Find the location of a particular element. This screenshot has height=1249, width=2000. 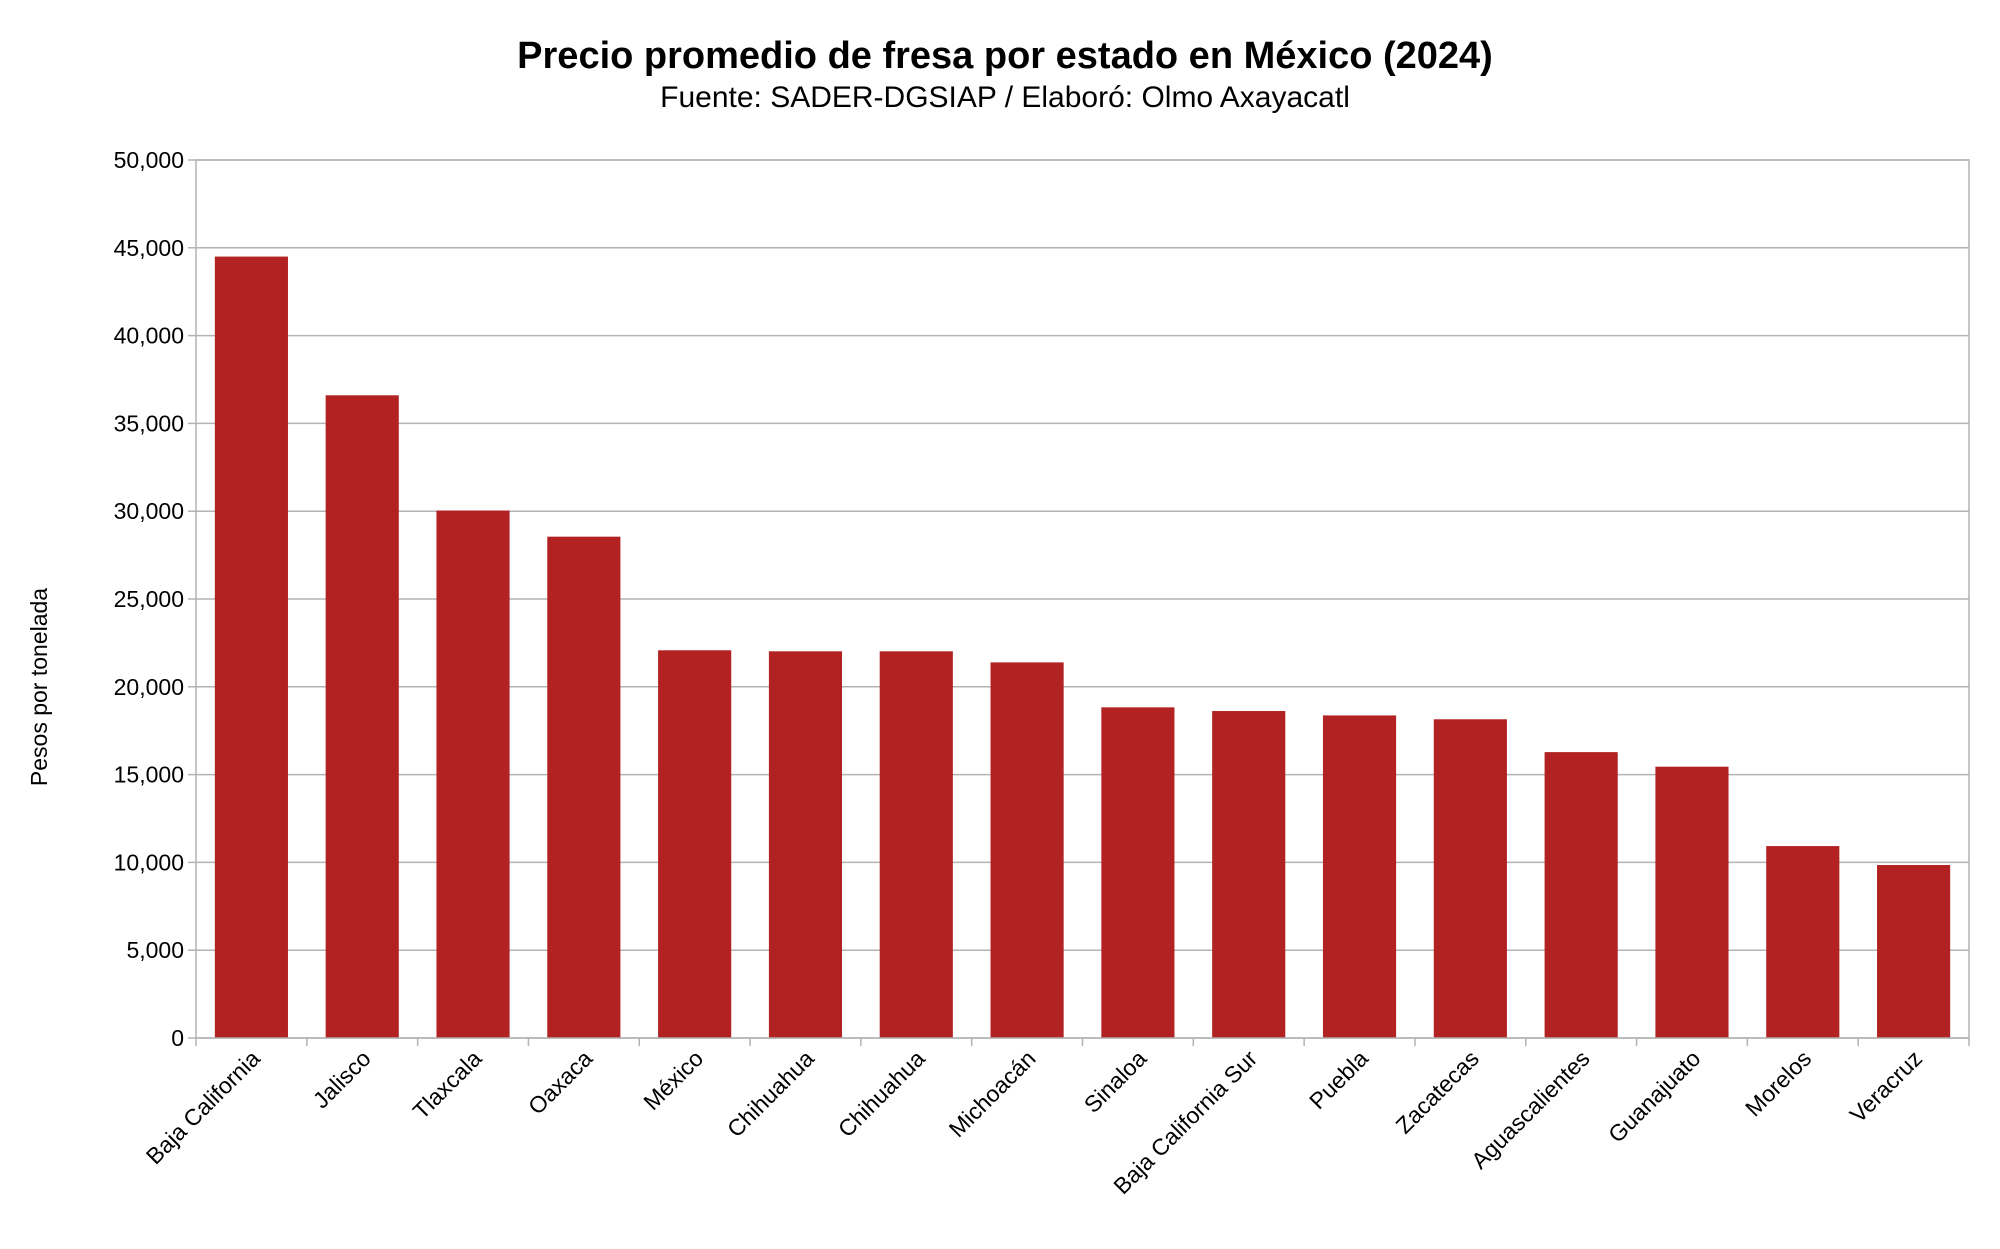

y-tick-label: 10,000 is located at coordinates (149, 862).